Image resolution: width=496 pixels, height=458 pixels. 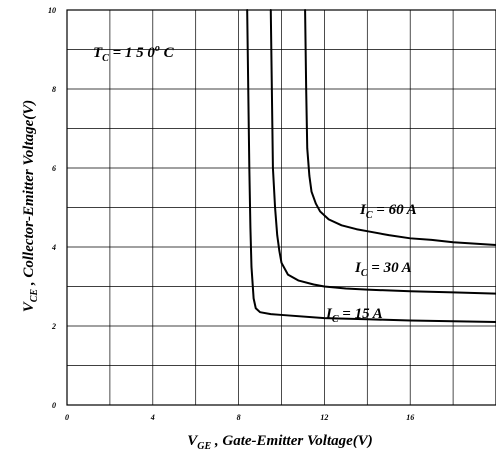 I want to click on x-tick-labels: 0 4 8 12 16, so click(x=239, y=417).